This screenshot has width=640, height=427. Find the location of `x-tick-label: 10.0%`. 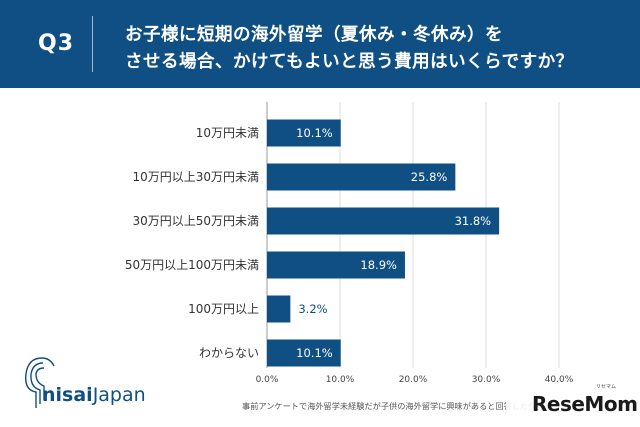

x-tick-label: 10.0% is located at coordinates (340, 380).